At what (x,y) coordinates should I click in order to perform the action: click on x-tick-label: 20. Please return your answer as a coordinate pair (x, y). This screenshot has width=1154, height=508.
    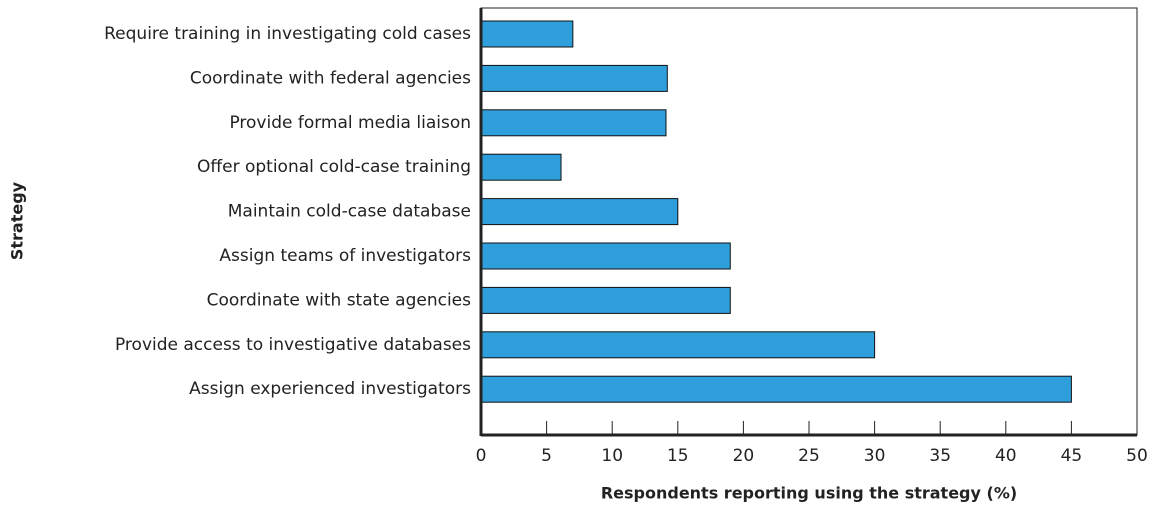
    Looking at the image, I should click on (744, 456).